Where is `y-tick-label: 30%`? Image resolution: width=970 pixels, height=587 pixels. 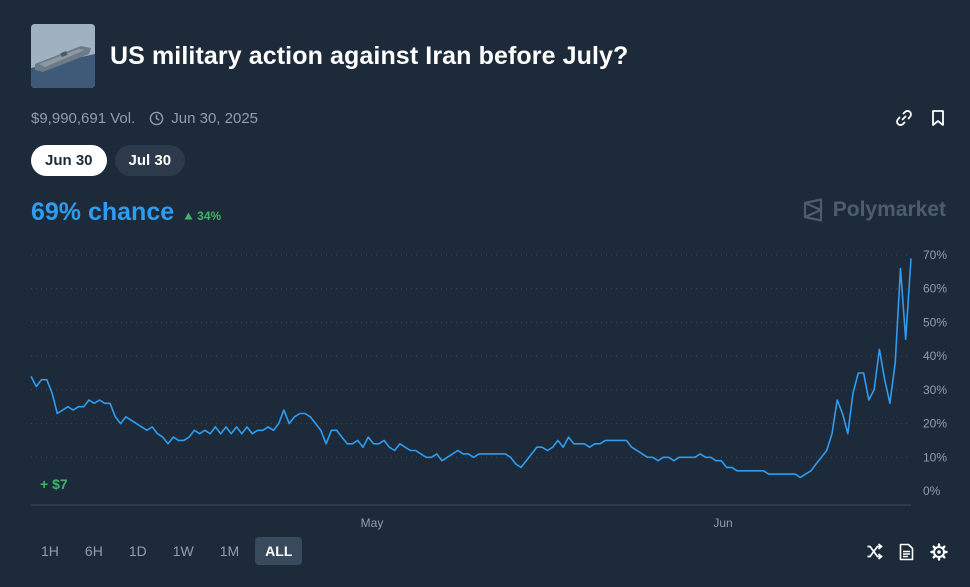
y-tick-label: 30% is located at coordinates (935, 390).